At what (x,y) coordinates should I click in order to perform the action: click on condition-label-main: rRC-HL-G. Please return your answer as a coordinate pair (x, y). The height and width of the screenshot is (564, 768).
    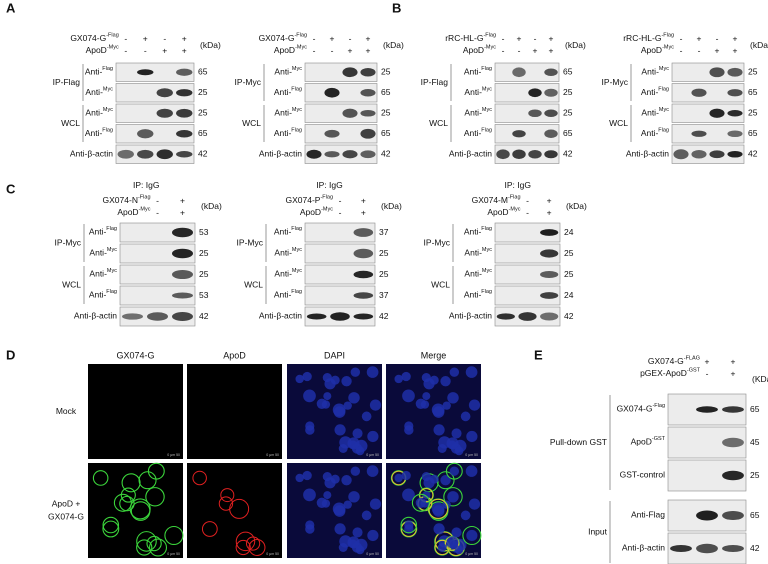
    Looking at the image, I should click on (464, 38).